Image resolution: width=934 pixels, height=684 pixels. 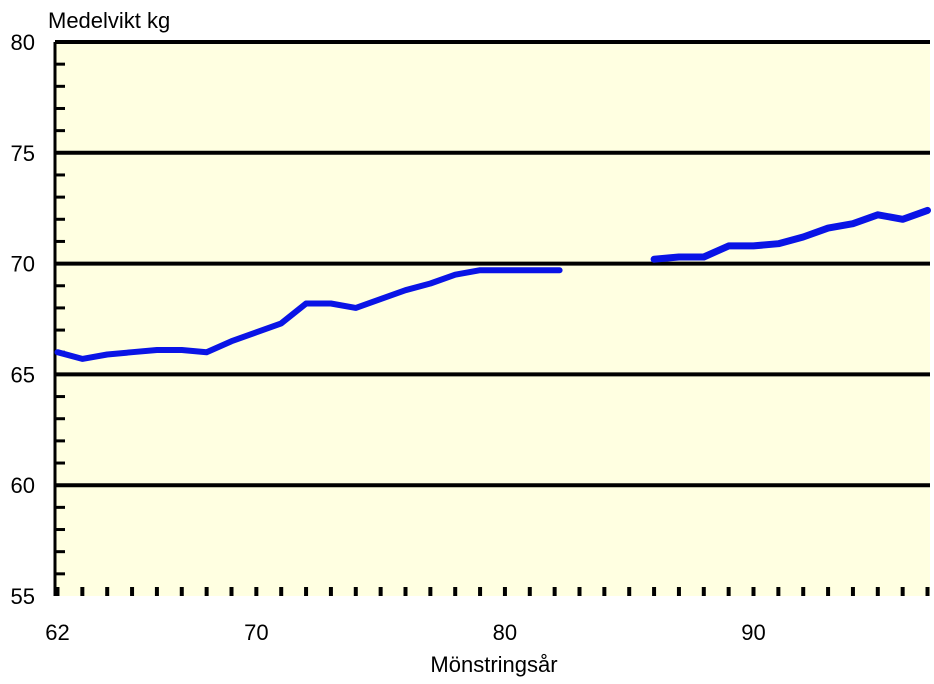 I want to click on x-tick-label-80: 80, so click(x=505, y=632).